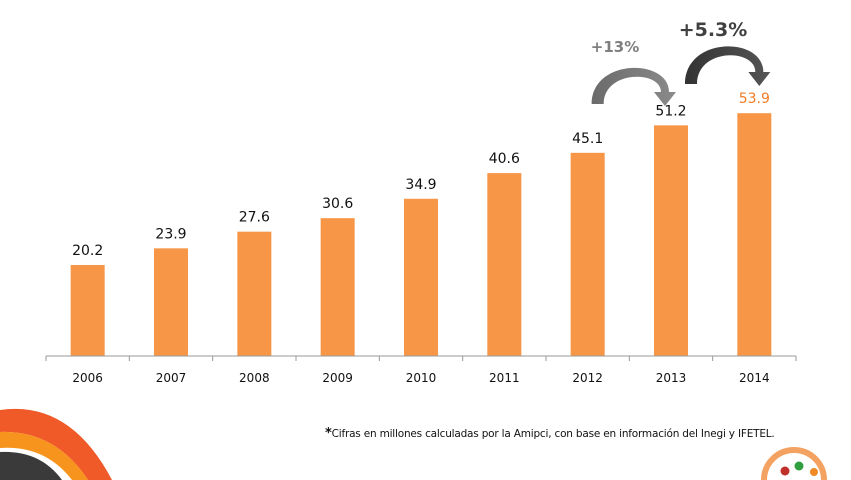  What do you see at coordinates (754, 234) in the screenshot?
I see `bar-2014` at bounding box center [754, 234].